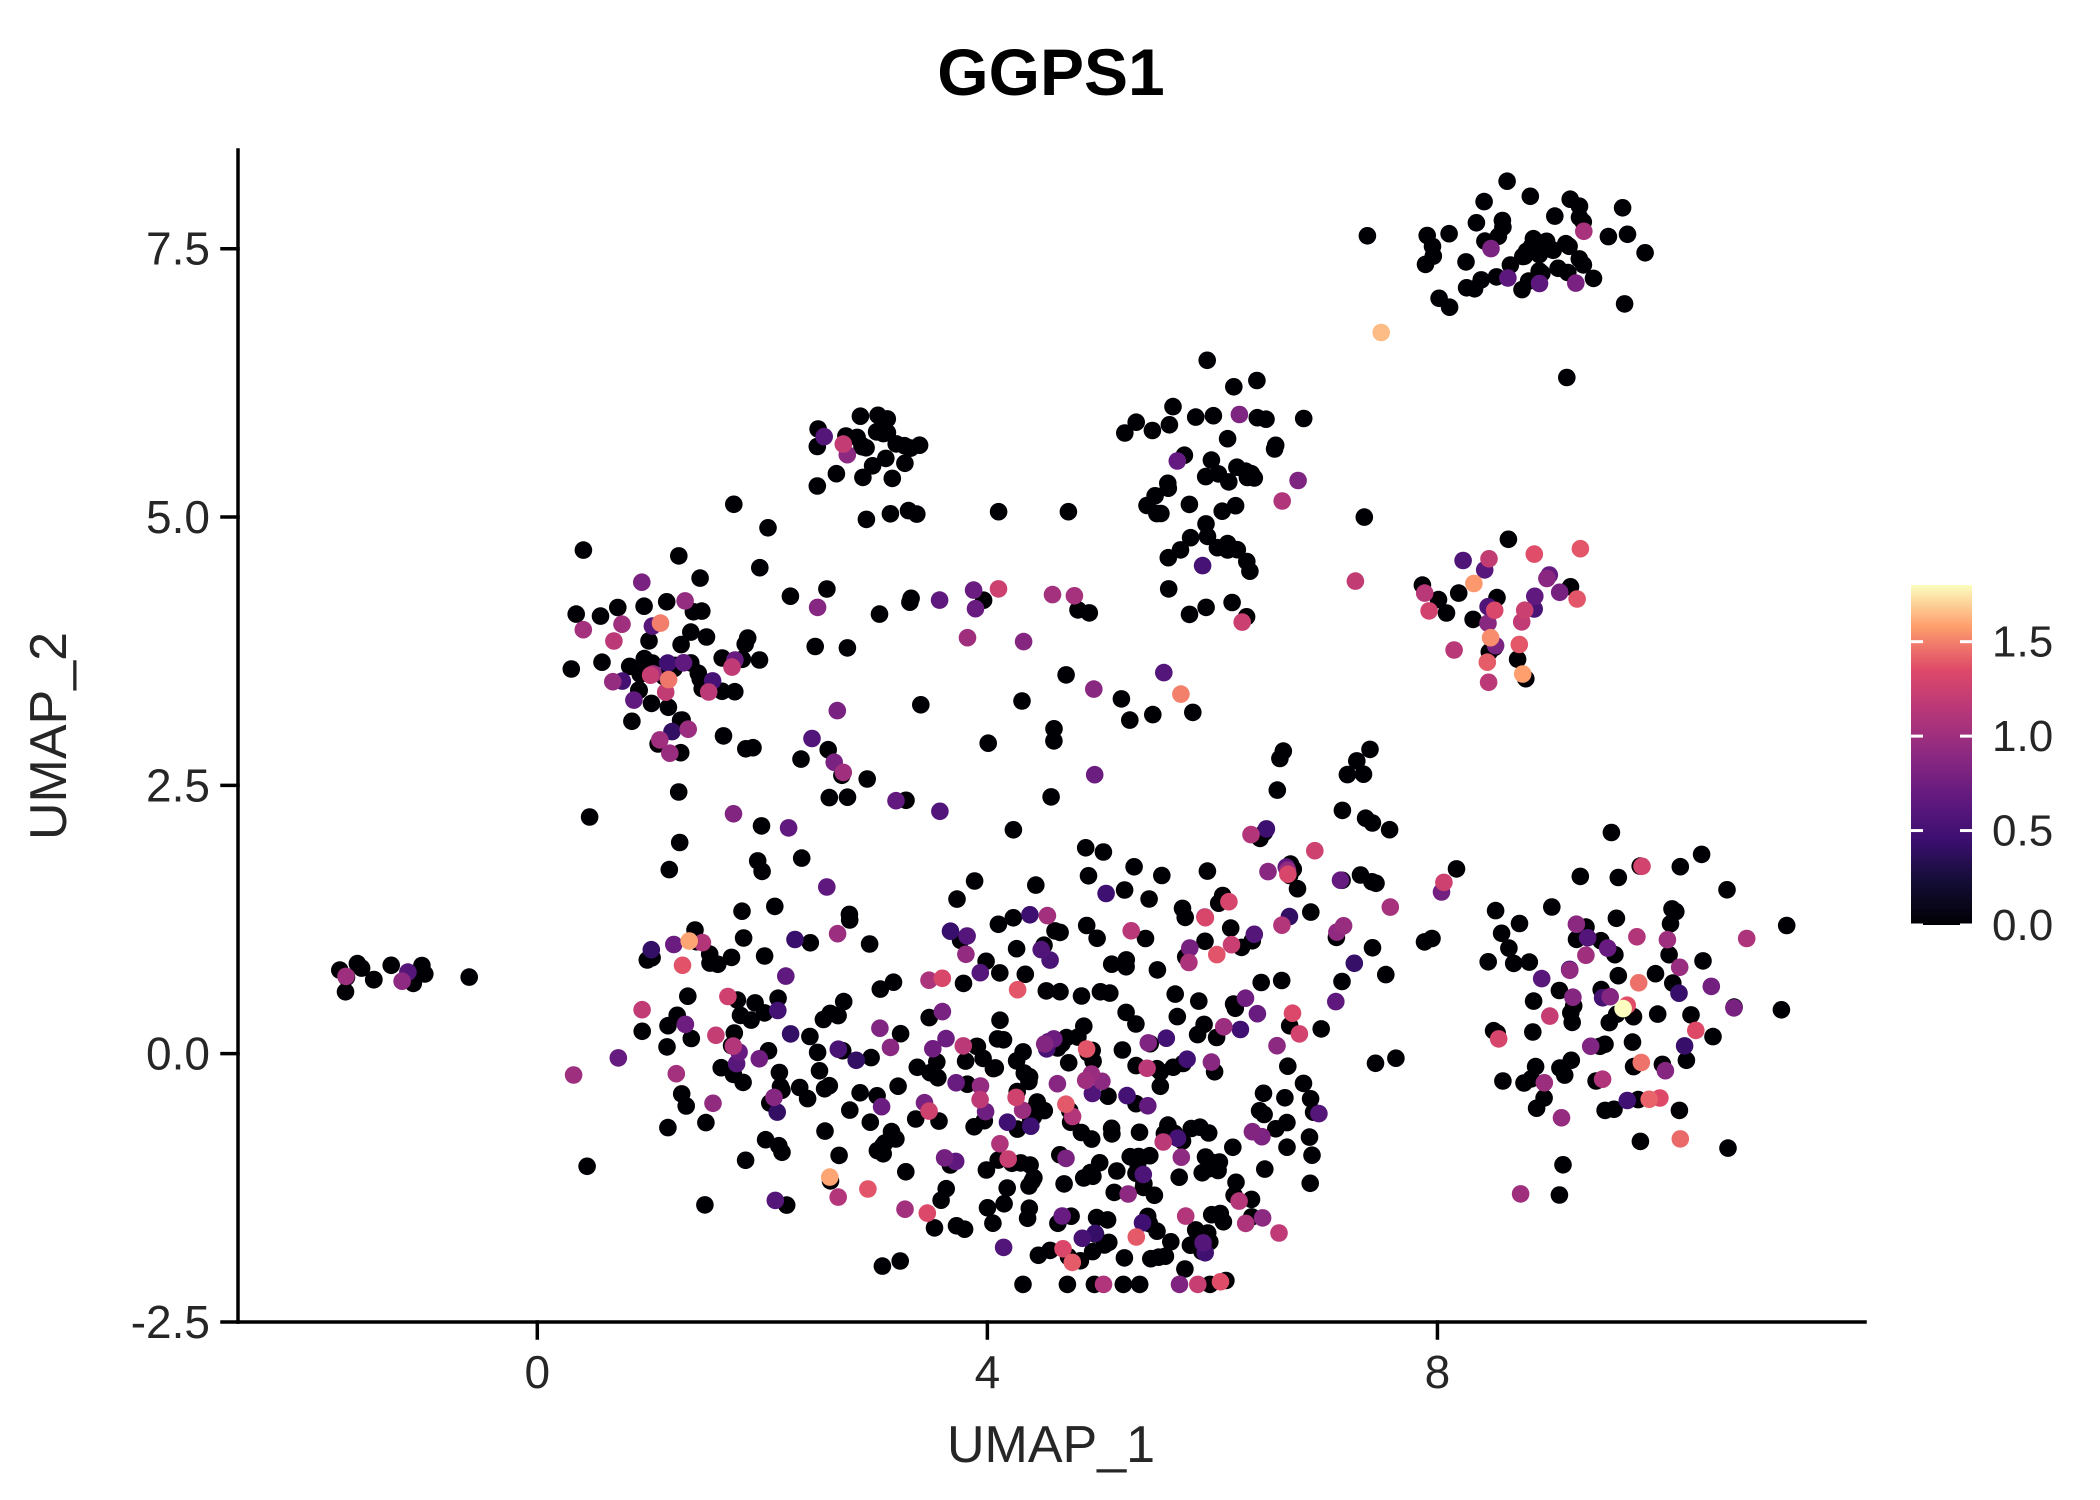 The height and width of the screenshot is (1500, 2100). Describe the element at coordinates (49, 736) in the screenshot. I see `y-axis-label: UMAP_2` at that location.